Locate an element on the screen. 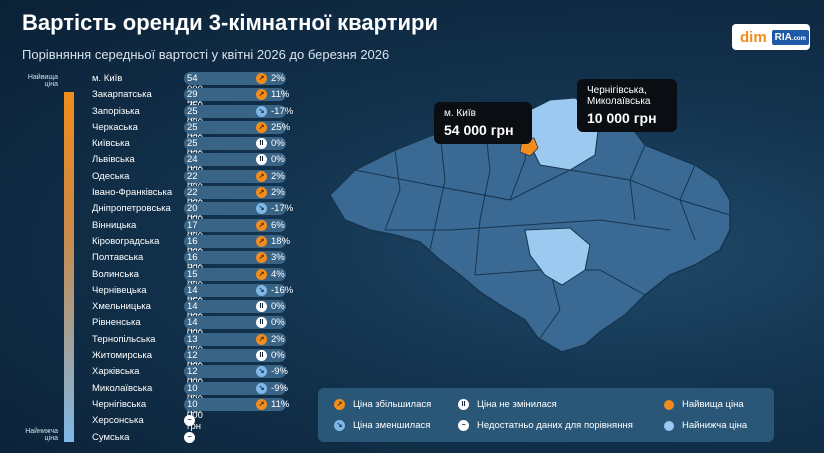 Image resolution: width=824 pixels, height=453 pixels. logo-dim-text: dim is located at coordinates (753, 37).